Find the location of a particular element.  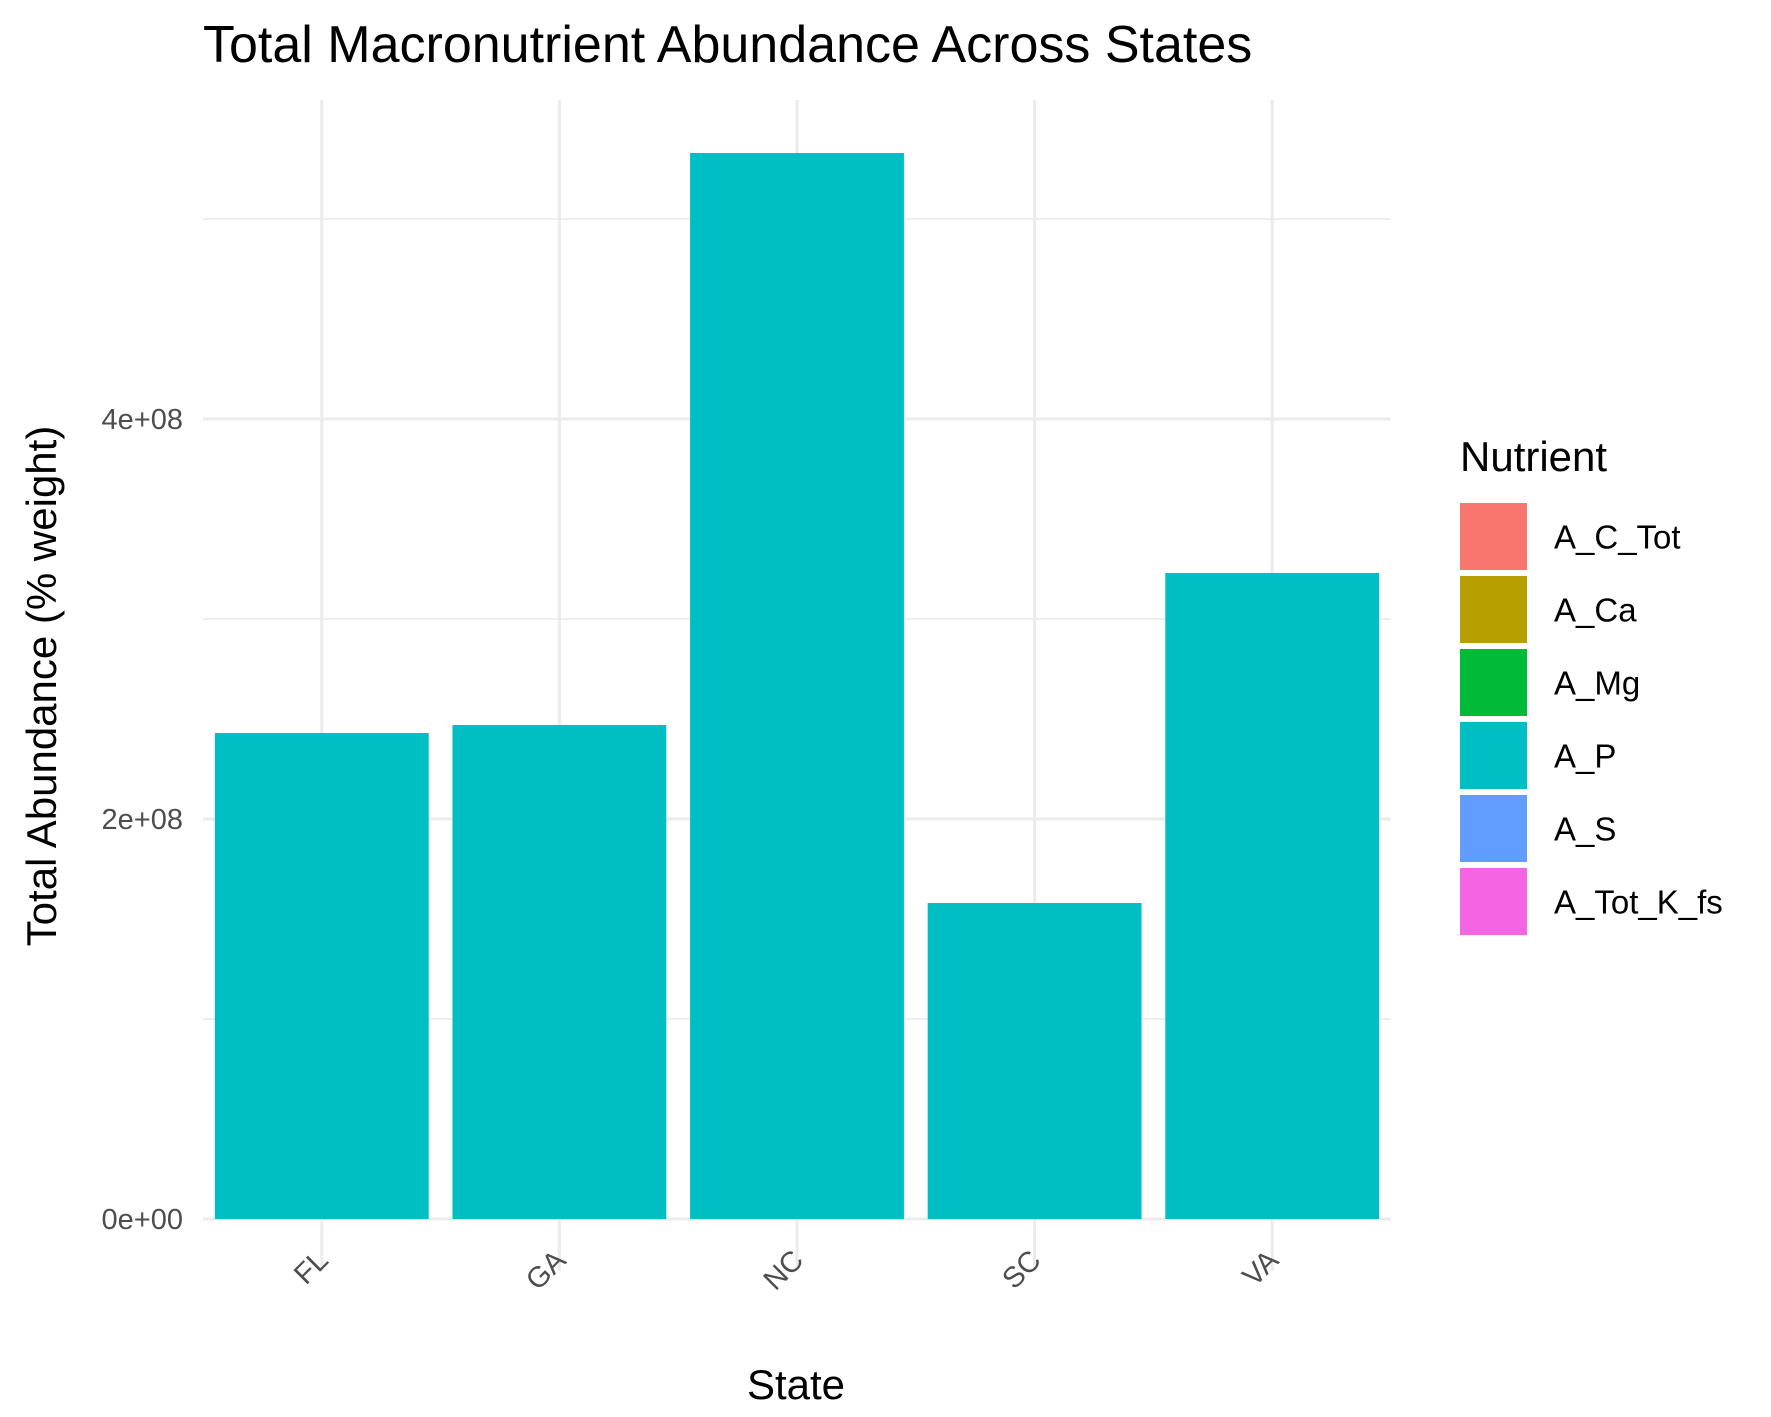

y-tick-label: 0e+00 is located at coordinates (142, 1220).